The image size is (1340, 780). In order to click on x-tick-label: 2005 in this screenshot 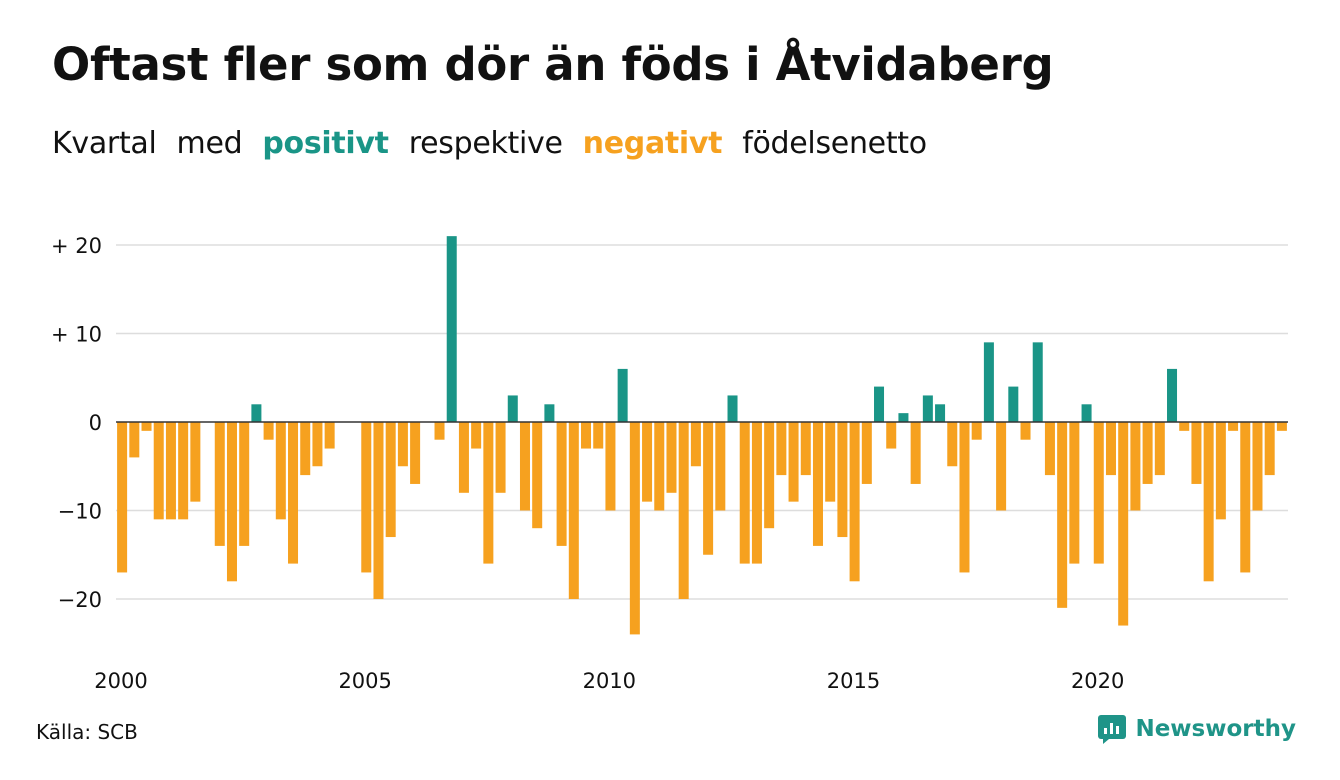, I will do `click(364, 681)`.